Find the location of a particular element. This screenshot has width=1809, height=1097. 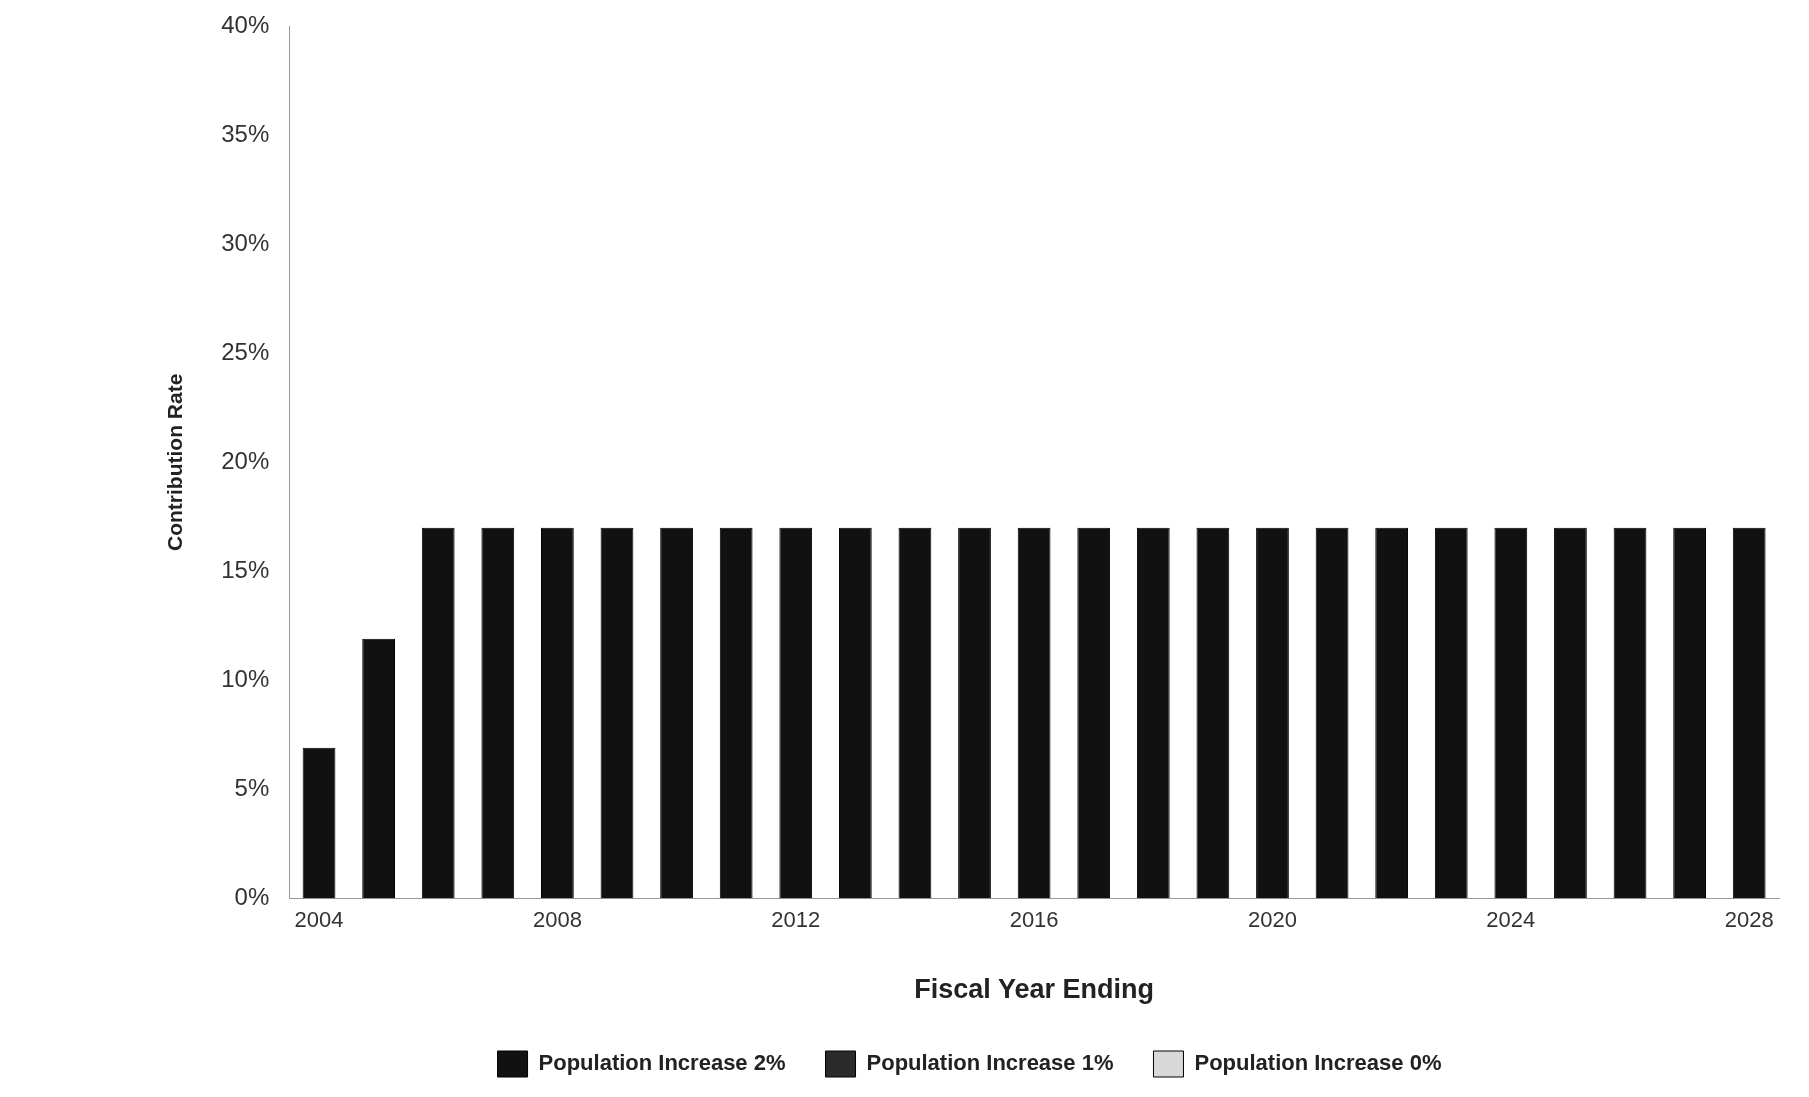

legend-label: Population Increase 1% is located at coordinates (990, 1063).